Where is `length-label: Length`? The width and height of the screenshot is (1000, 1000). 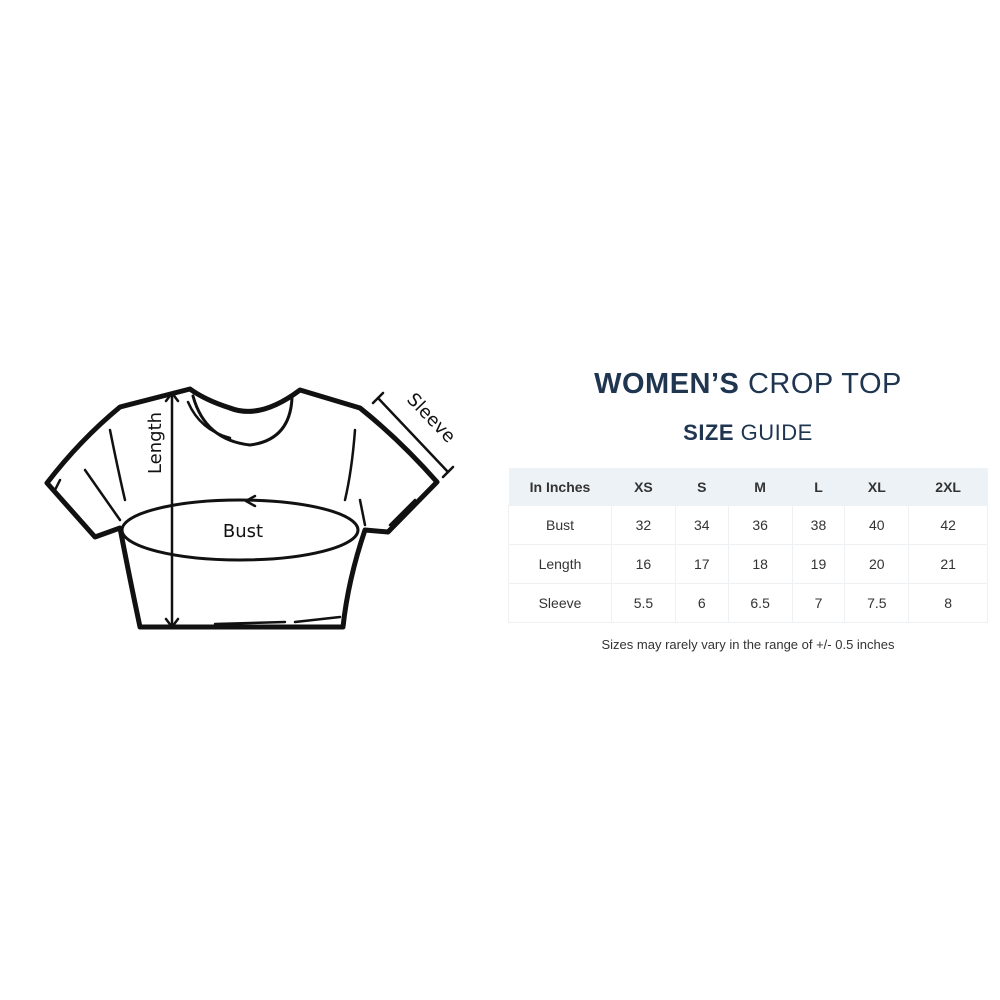 length-label: Length is located at coordinates (155, 443).